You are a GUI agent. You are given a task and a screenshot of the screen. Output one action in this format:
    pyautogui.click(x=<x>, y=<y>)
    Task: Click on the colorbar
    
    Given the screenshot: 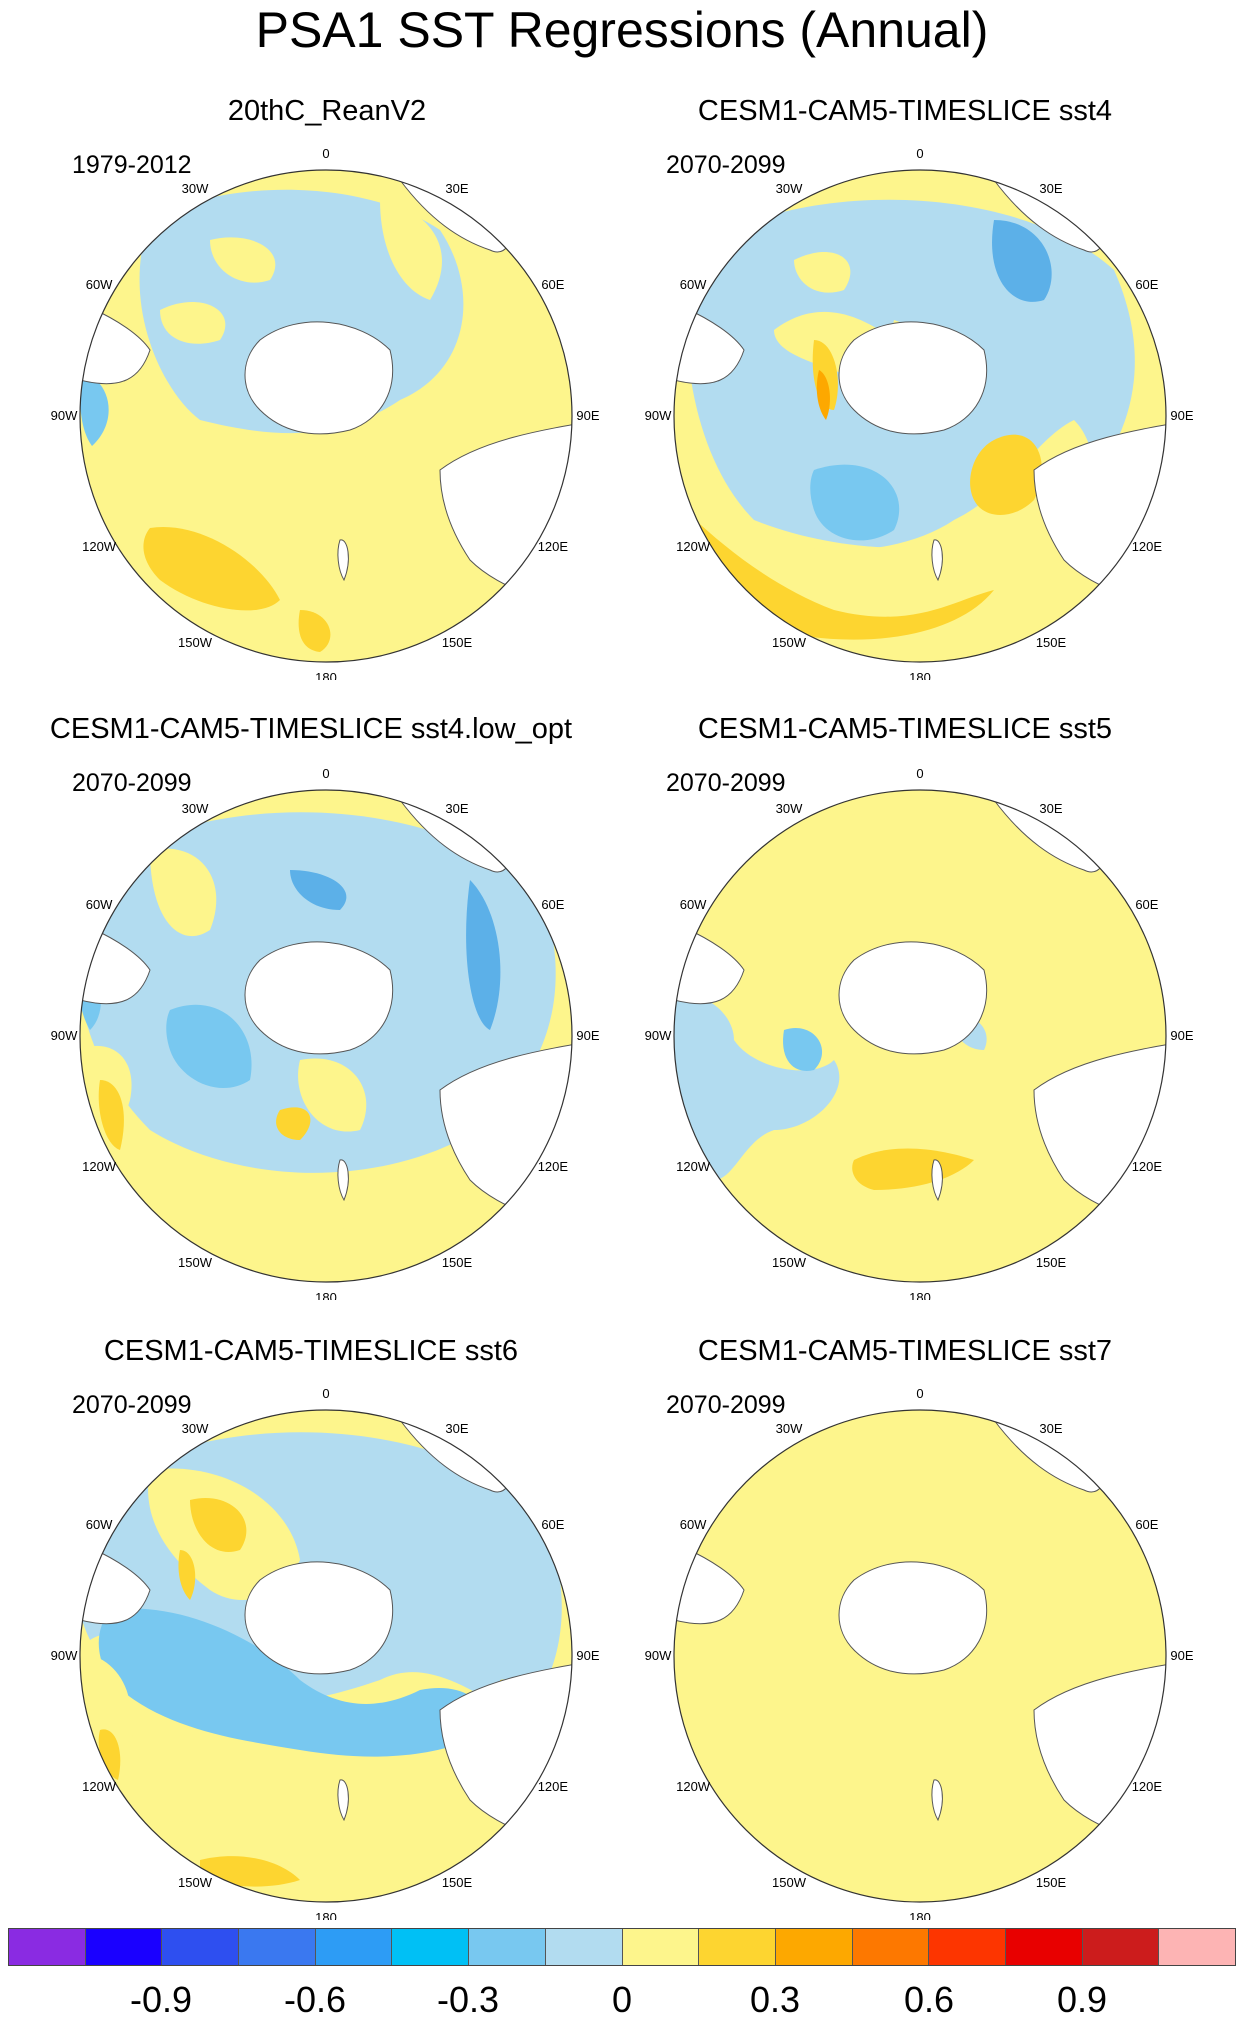 What is the action you would take?
    pyautogui.click(x=622, y=1947)
    